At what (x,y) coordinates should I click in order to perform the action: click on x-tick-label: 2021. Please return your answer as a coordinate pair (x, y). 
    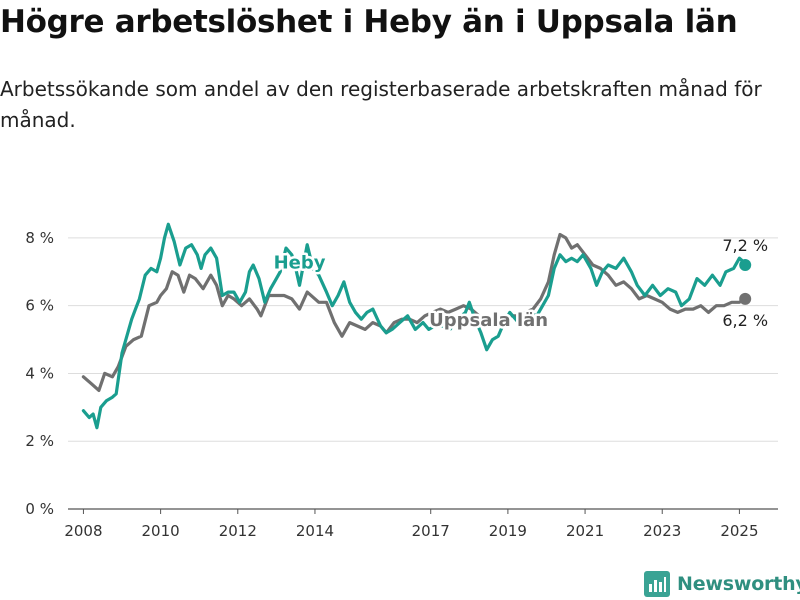
    Looking at the image, I should click on (585, 531).